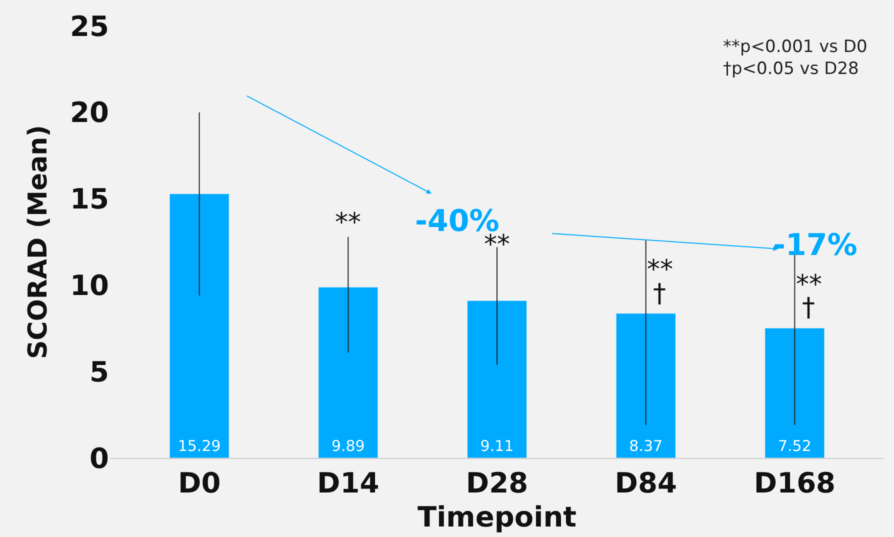  Describe the element at coordinates (497, 446) in the screenshot. I see `data-label: 9.11` at that location.